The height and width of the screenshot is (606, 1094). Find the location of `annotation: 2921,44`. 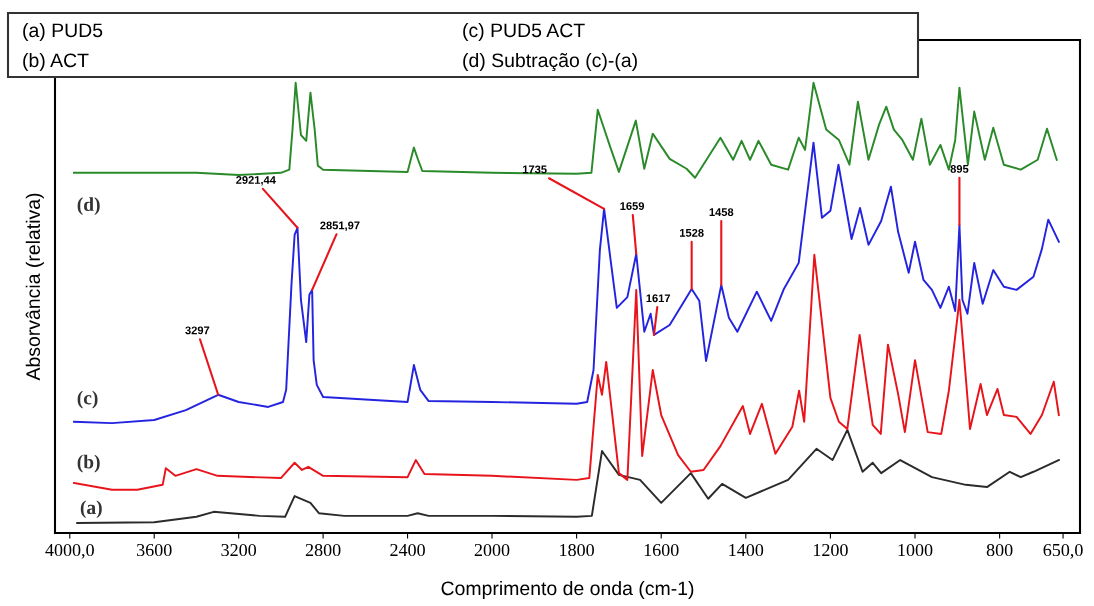

annotation: 2921,44 is located at coordinates (256, 181).